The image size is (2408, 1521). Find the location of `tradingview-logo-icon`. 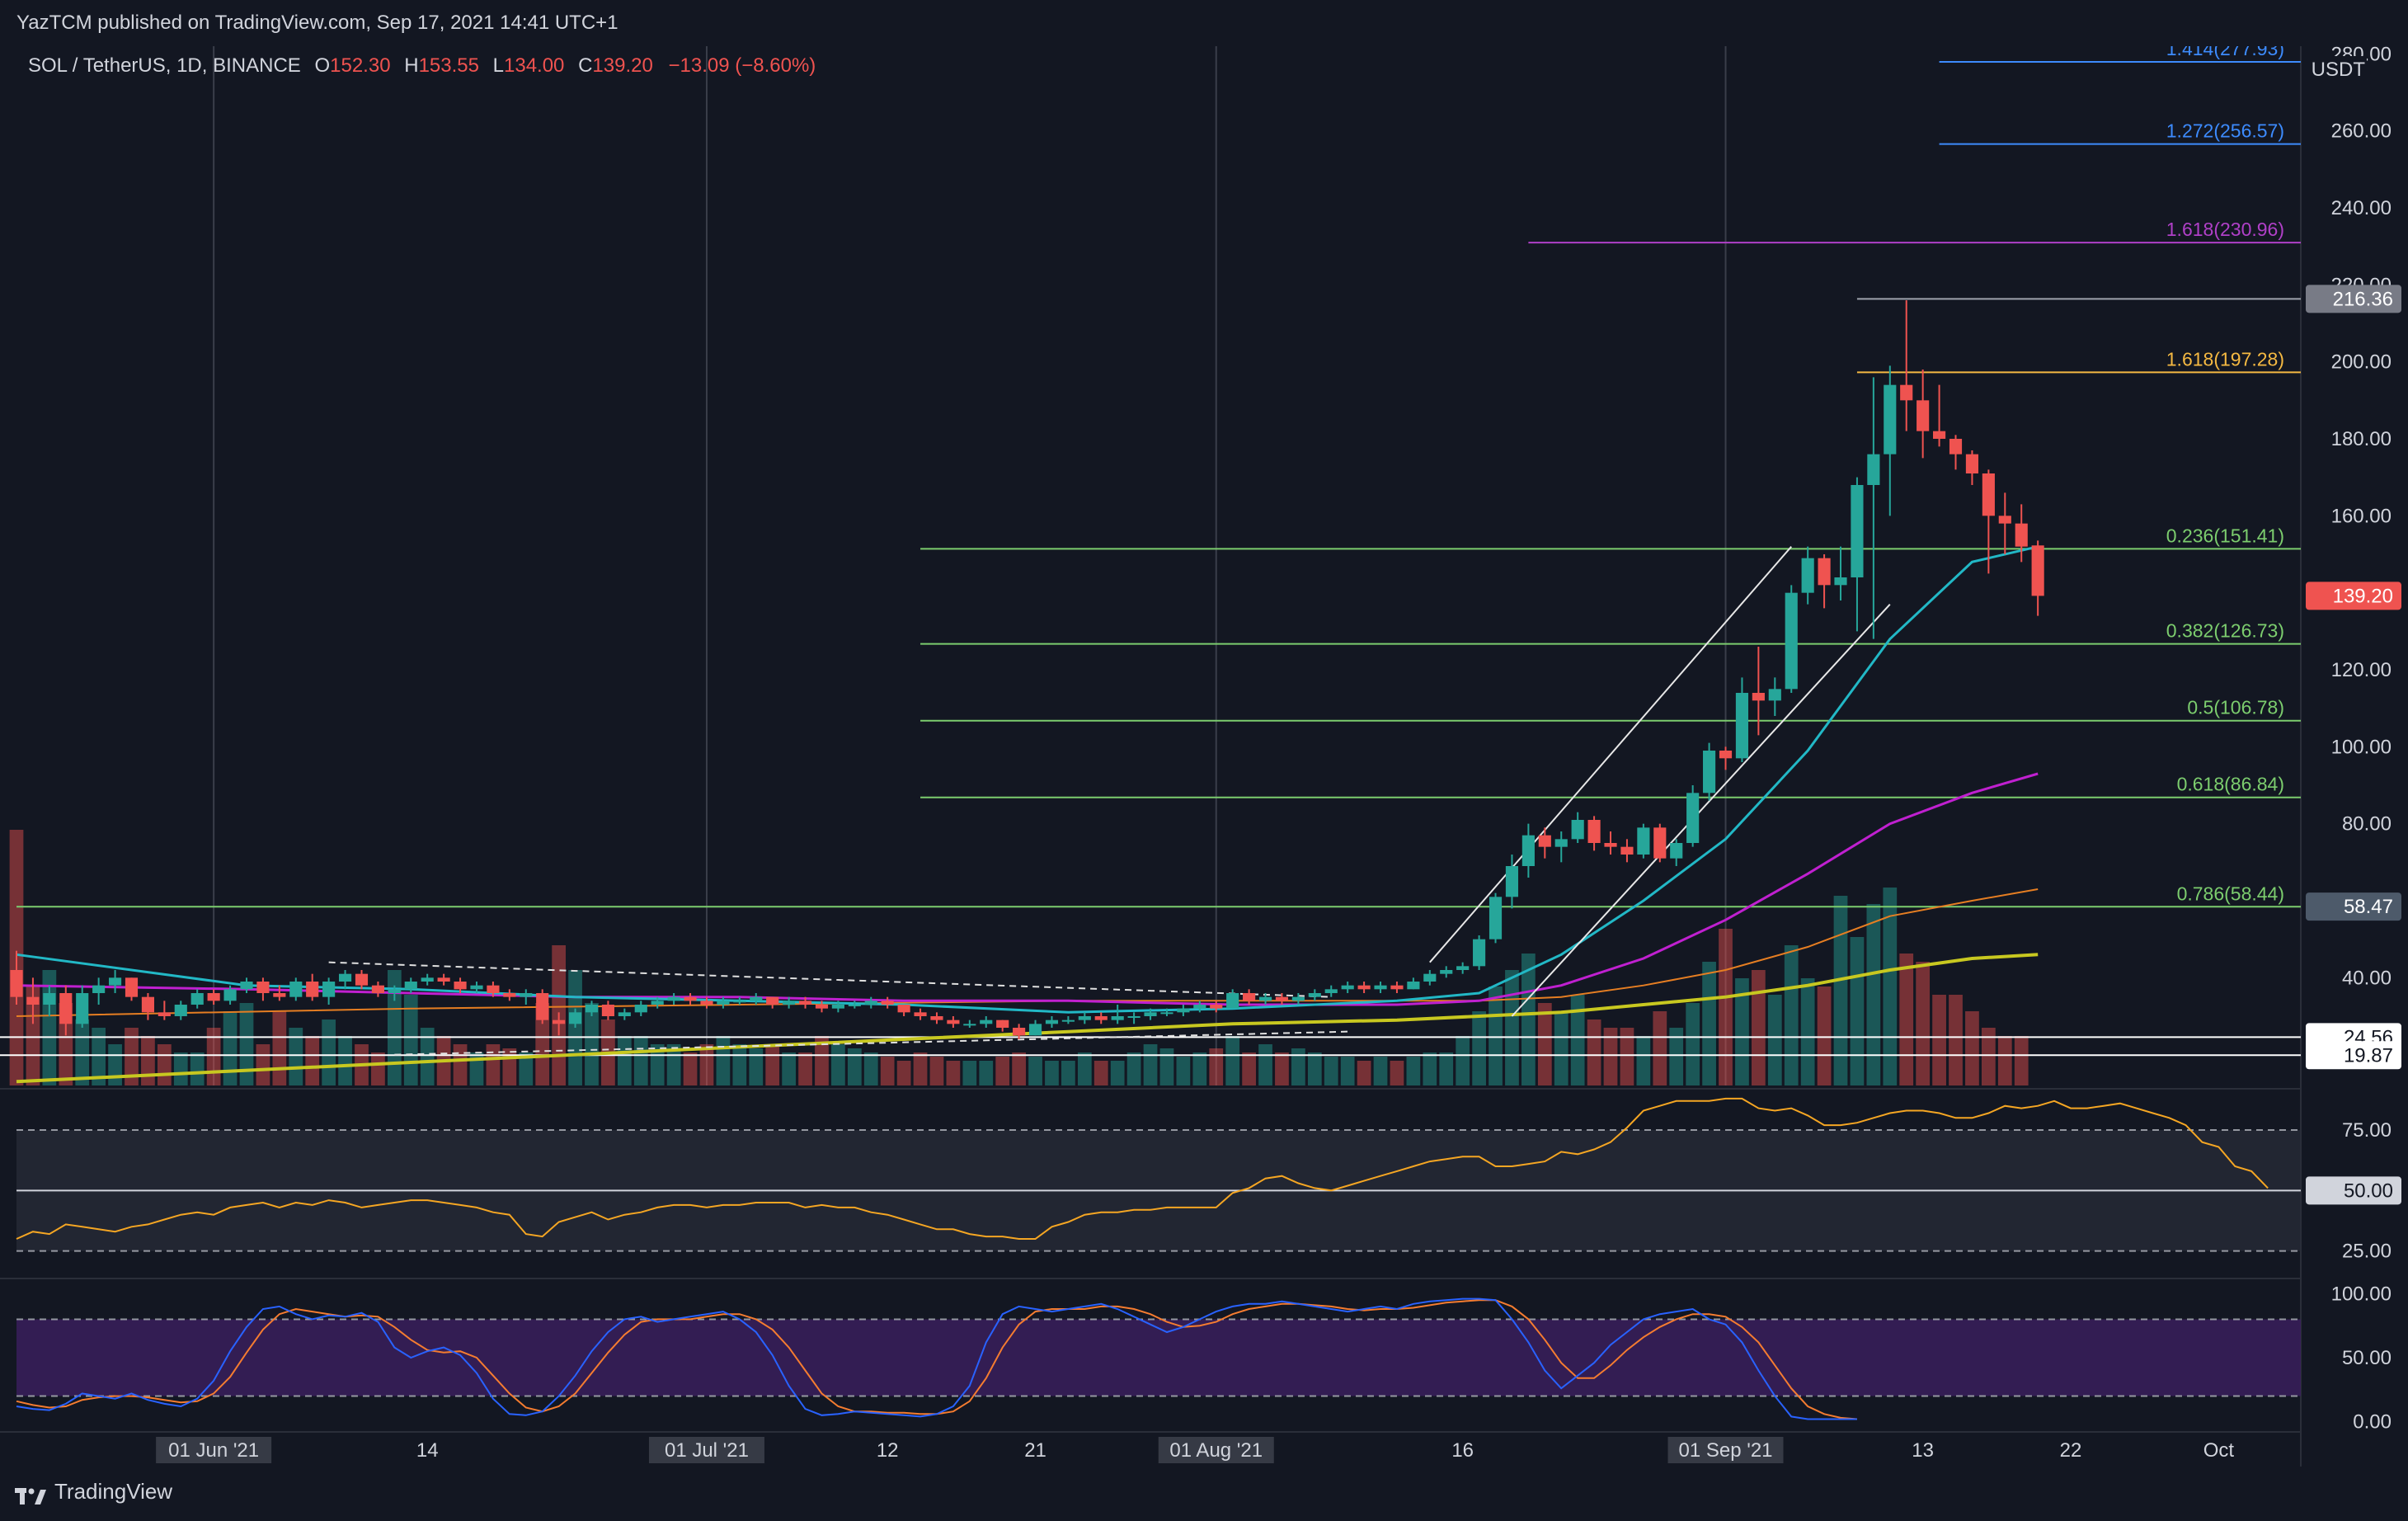

tradingview-logo-icon is located at coordinates (31, 1493).